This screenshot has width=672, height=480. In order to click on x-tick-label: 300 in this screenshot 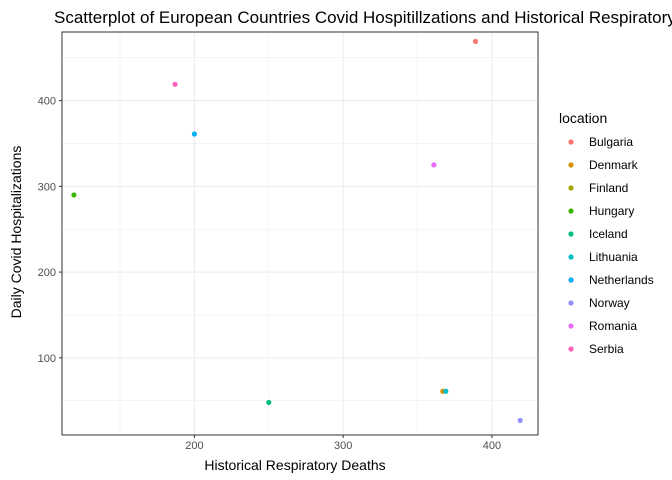, I will do `click(343, 446)`.